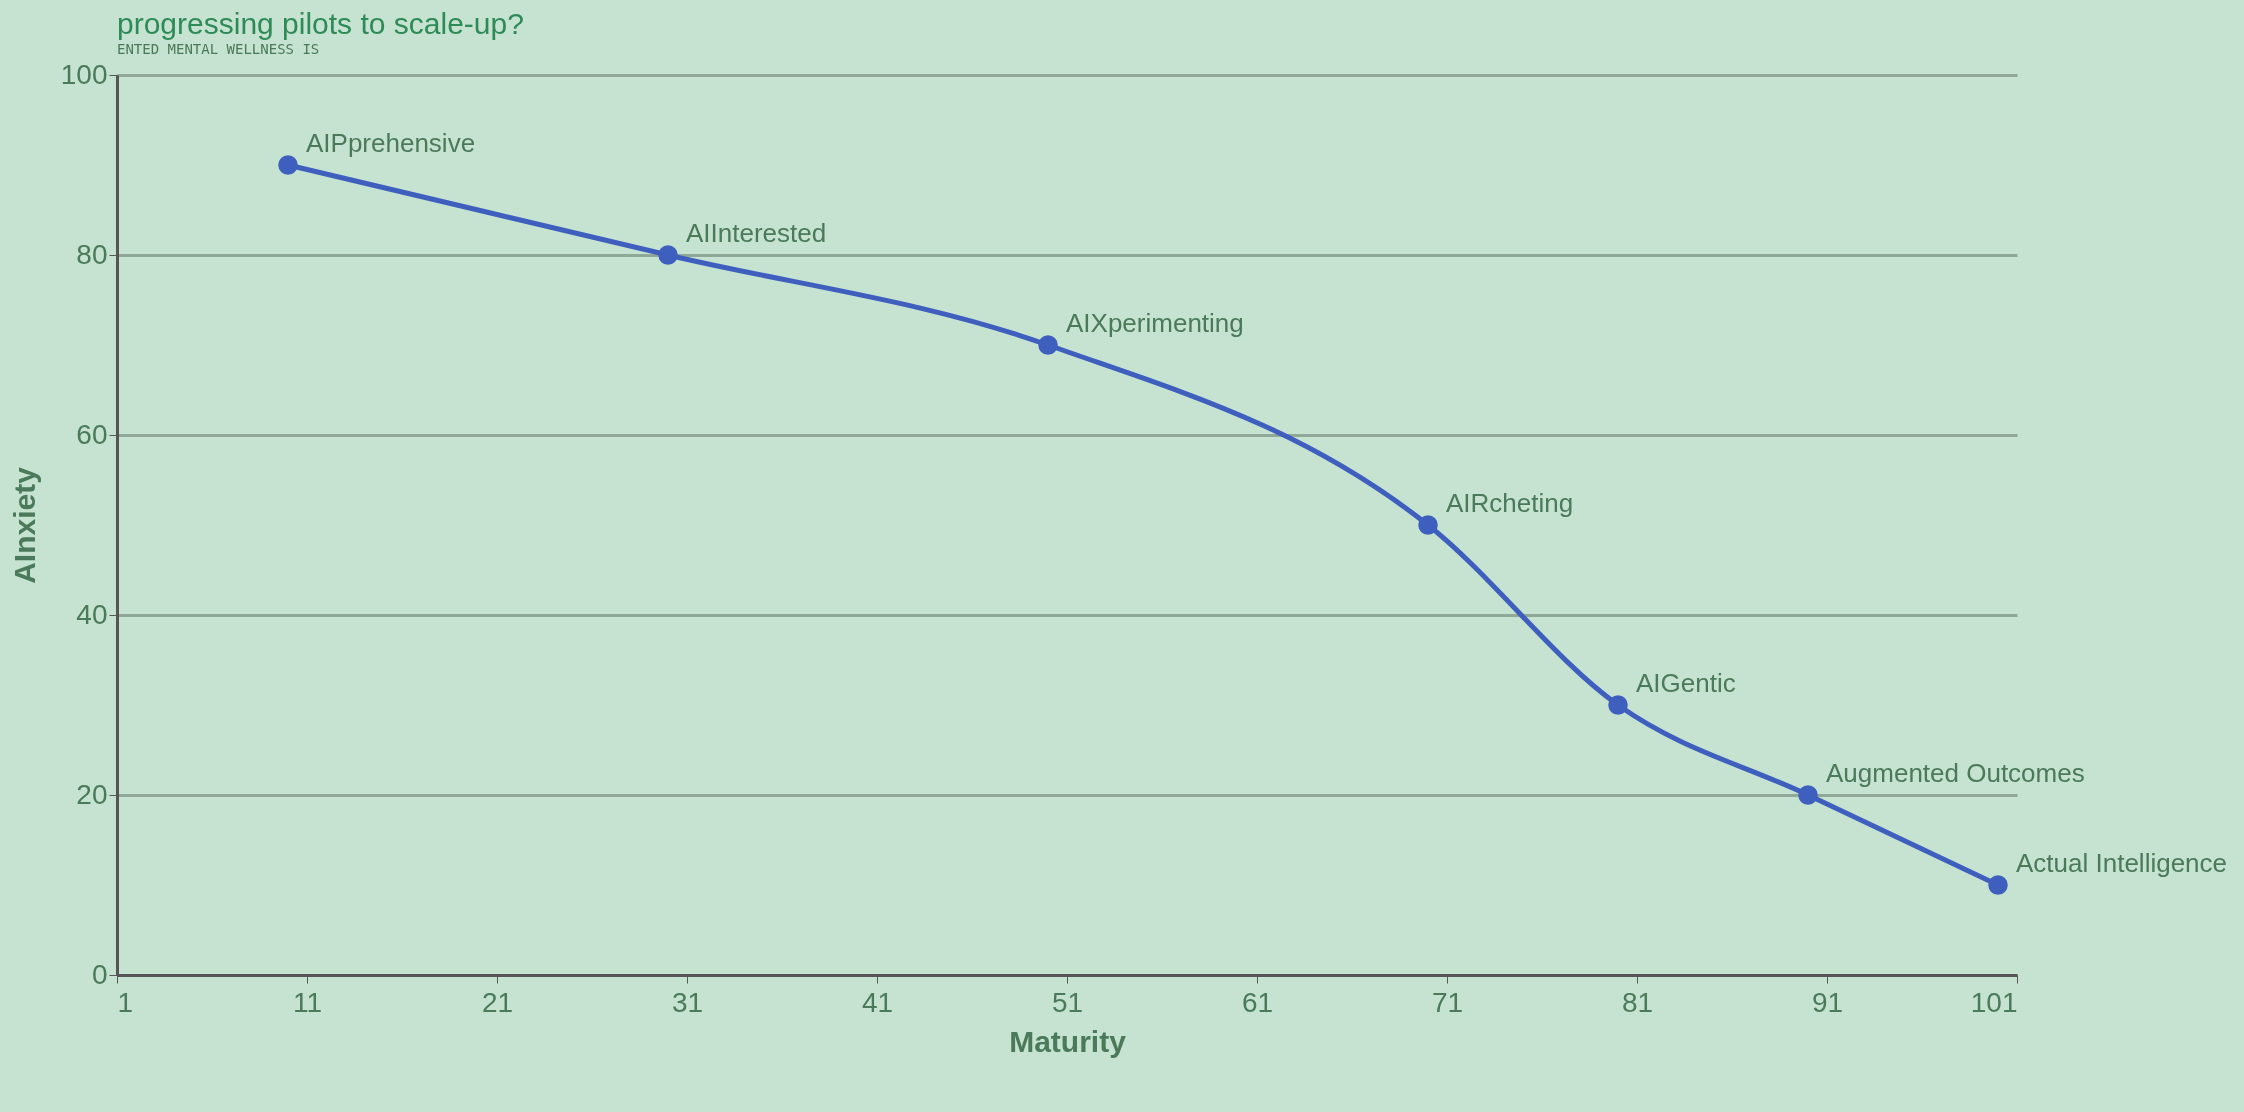 This screenshot has height=1112, width=2244. I want to click on x-tick-label: 51, so click(1067, 1002).